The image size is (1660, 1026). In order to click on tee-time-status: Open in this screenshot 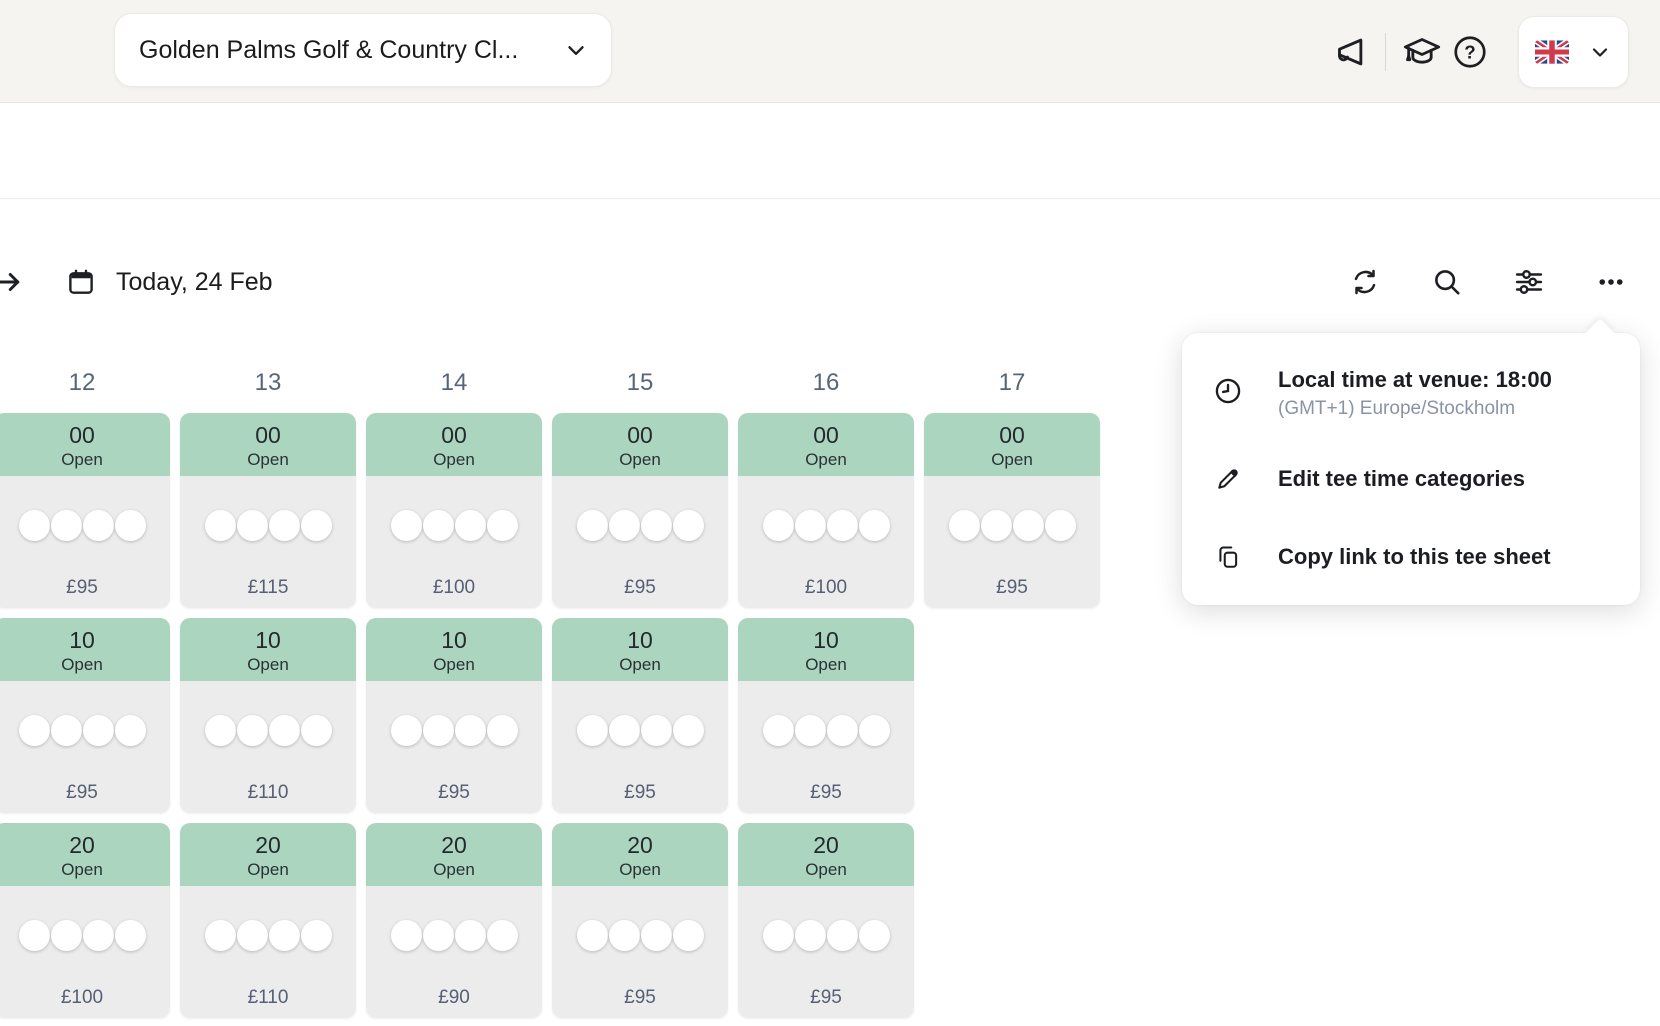, I will do `click(82, 664)`.